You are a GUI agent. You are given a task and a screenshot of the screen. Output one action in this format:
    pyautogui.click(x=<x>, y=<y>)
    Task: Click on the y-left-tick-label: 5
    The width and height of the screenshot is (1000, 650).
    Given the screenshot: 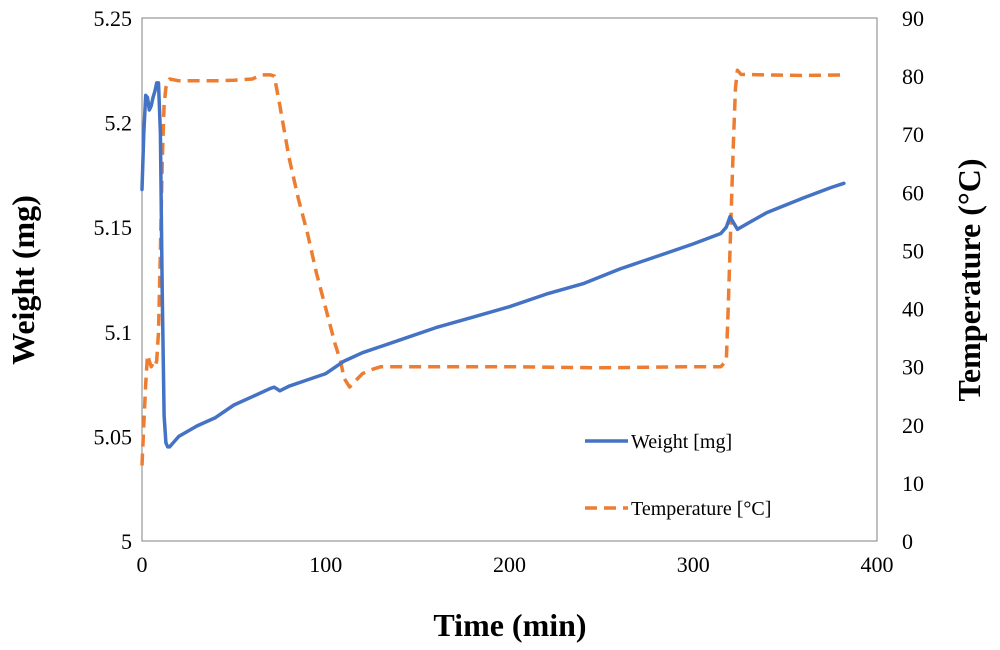 What is the action you would take?
    pyautogui.click(x=126, y=541)
    